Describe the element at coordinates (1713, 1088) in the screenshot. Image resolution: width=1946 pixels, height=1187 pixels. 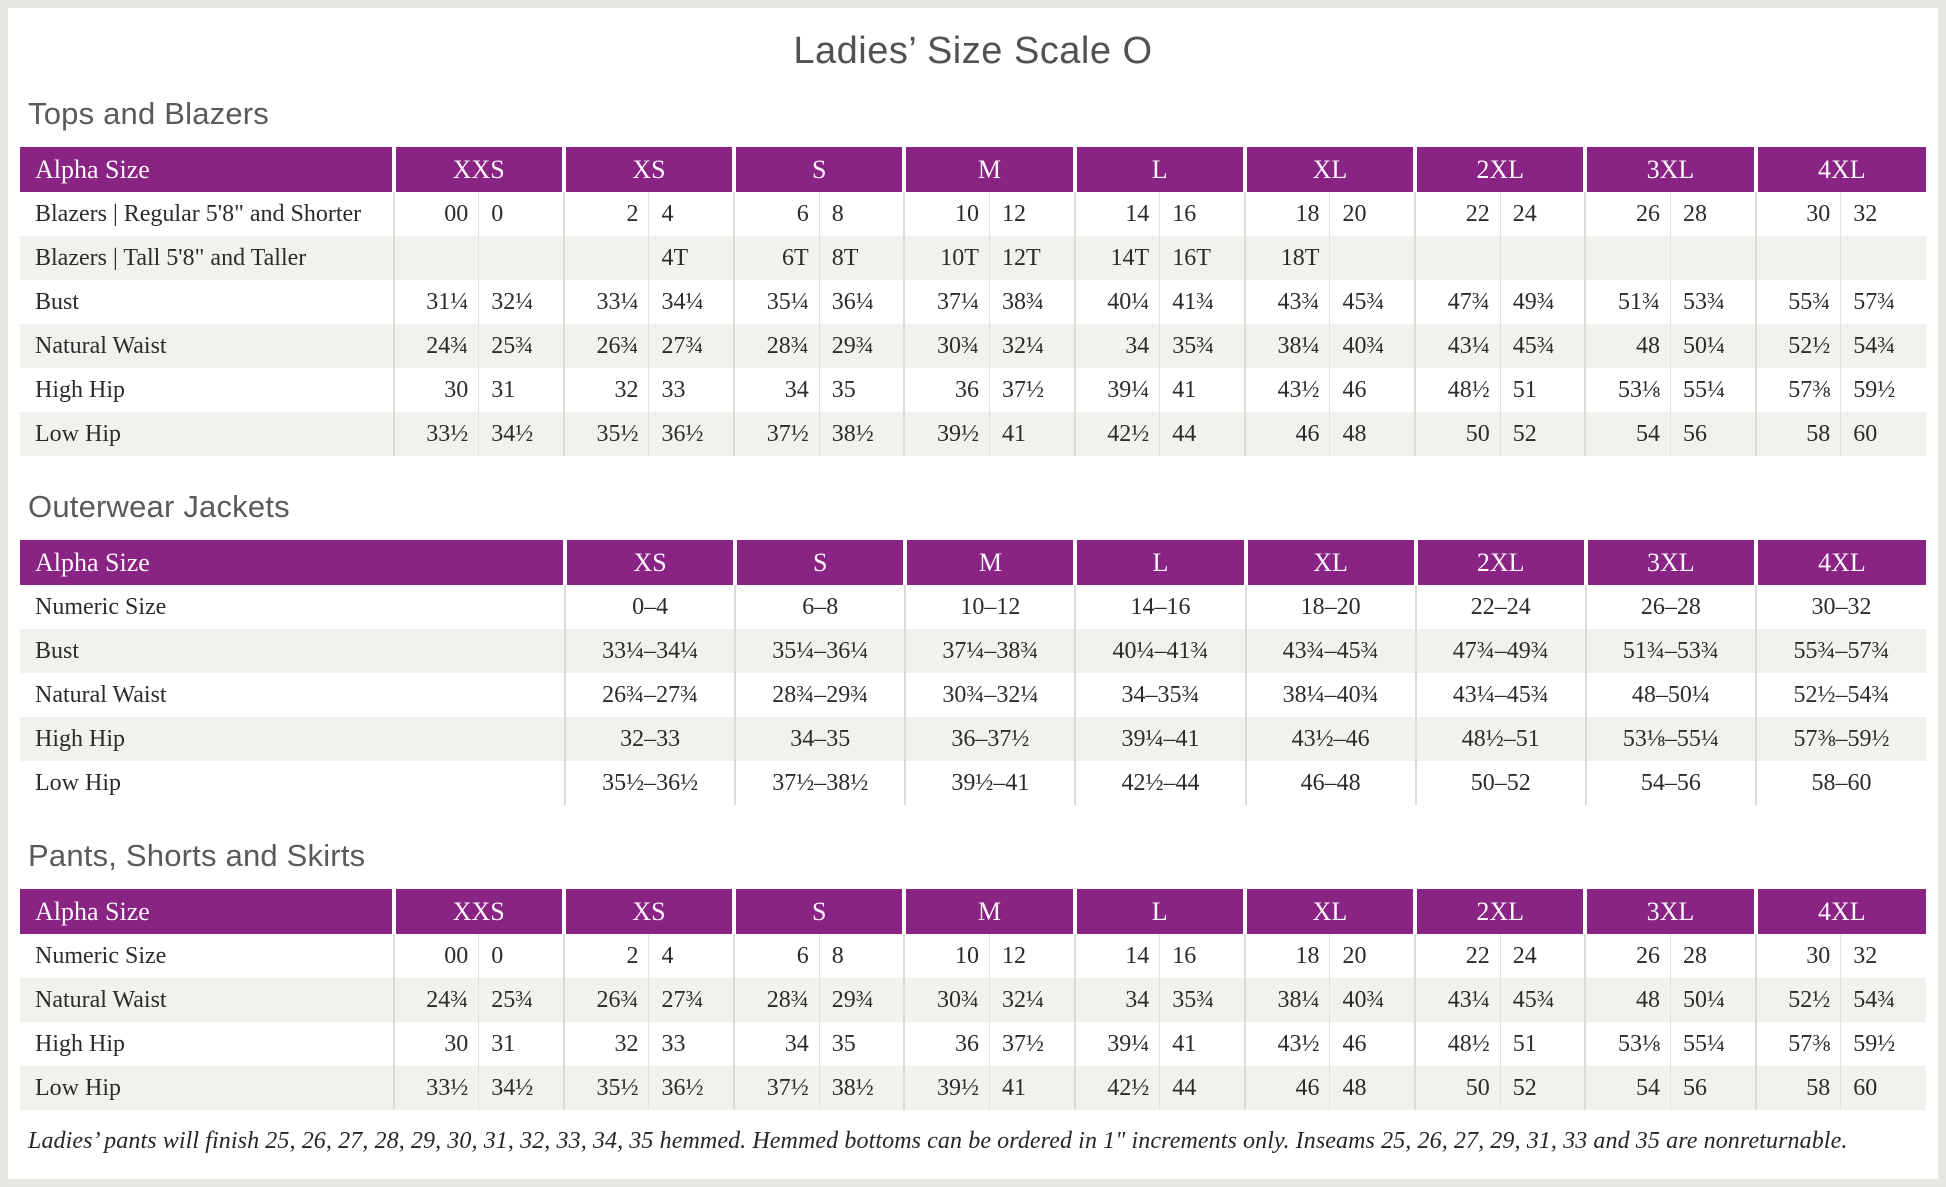
I see `size-cell: 56` at that location.